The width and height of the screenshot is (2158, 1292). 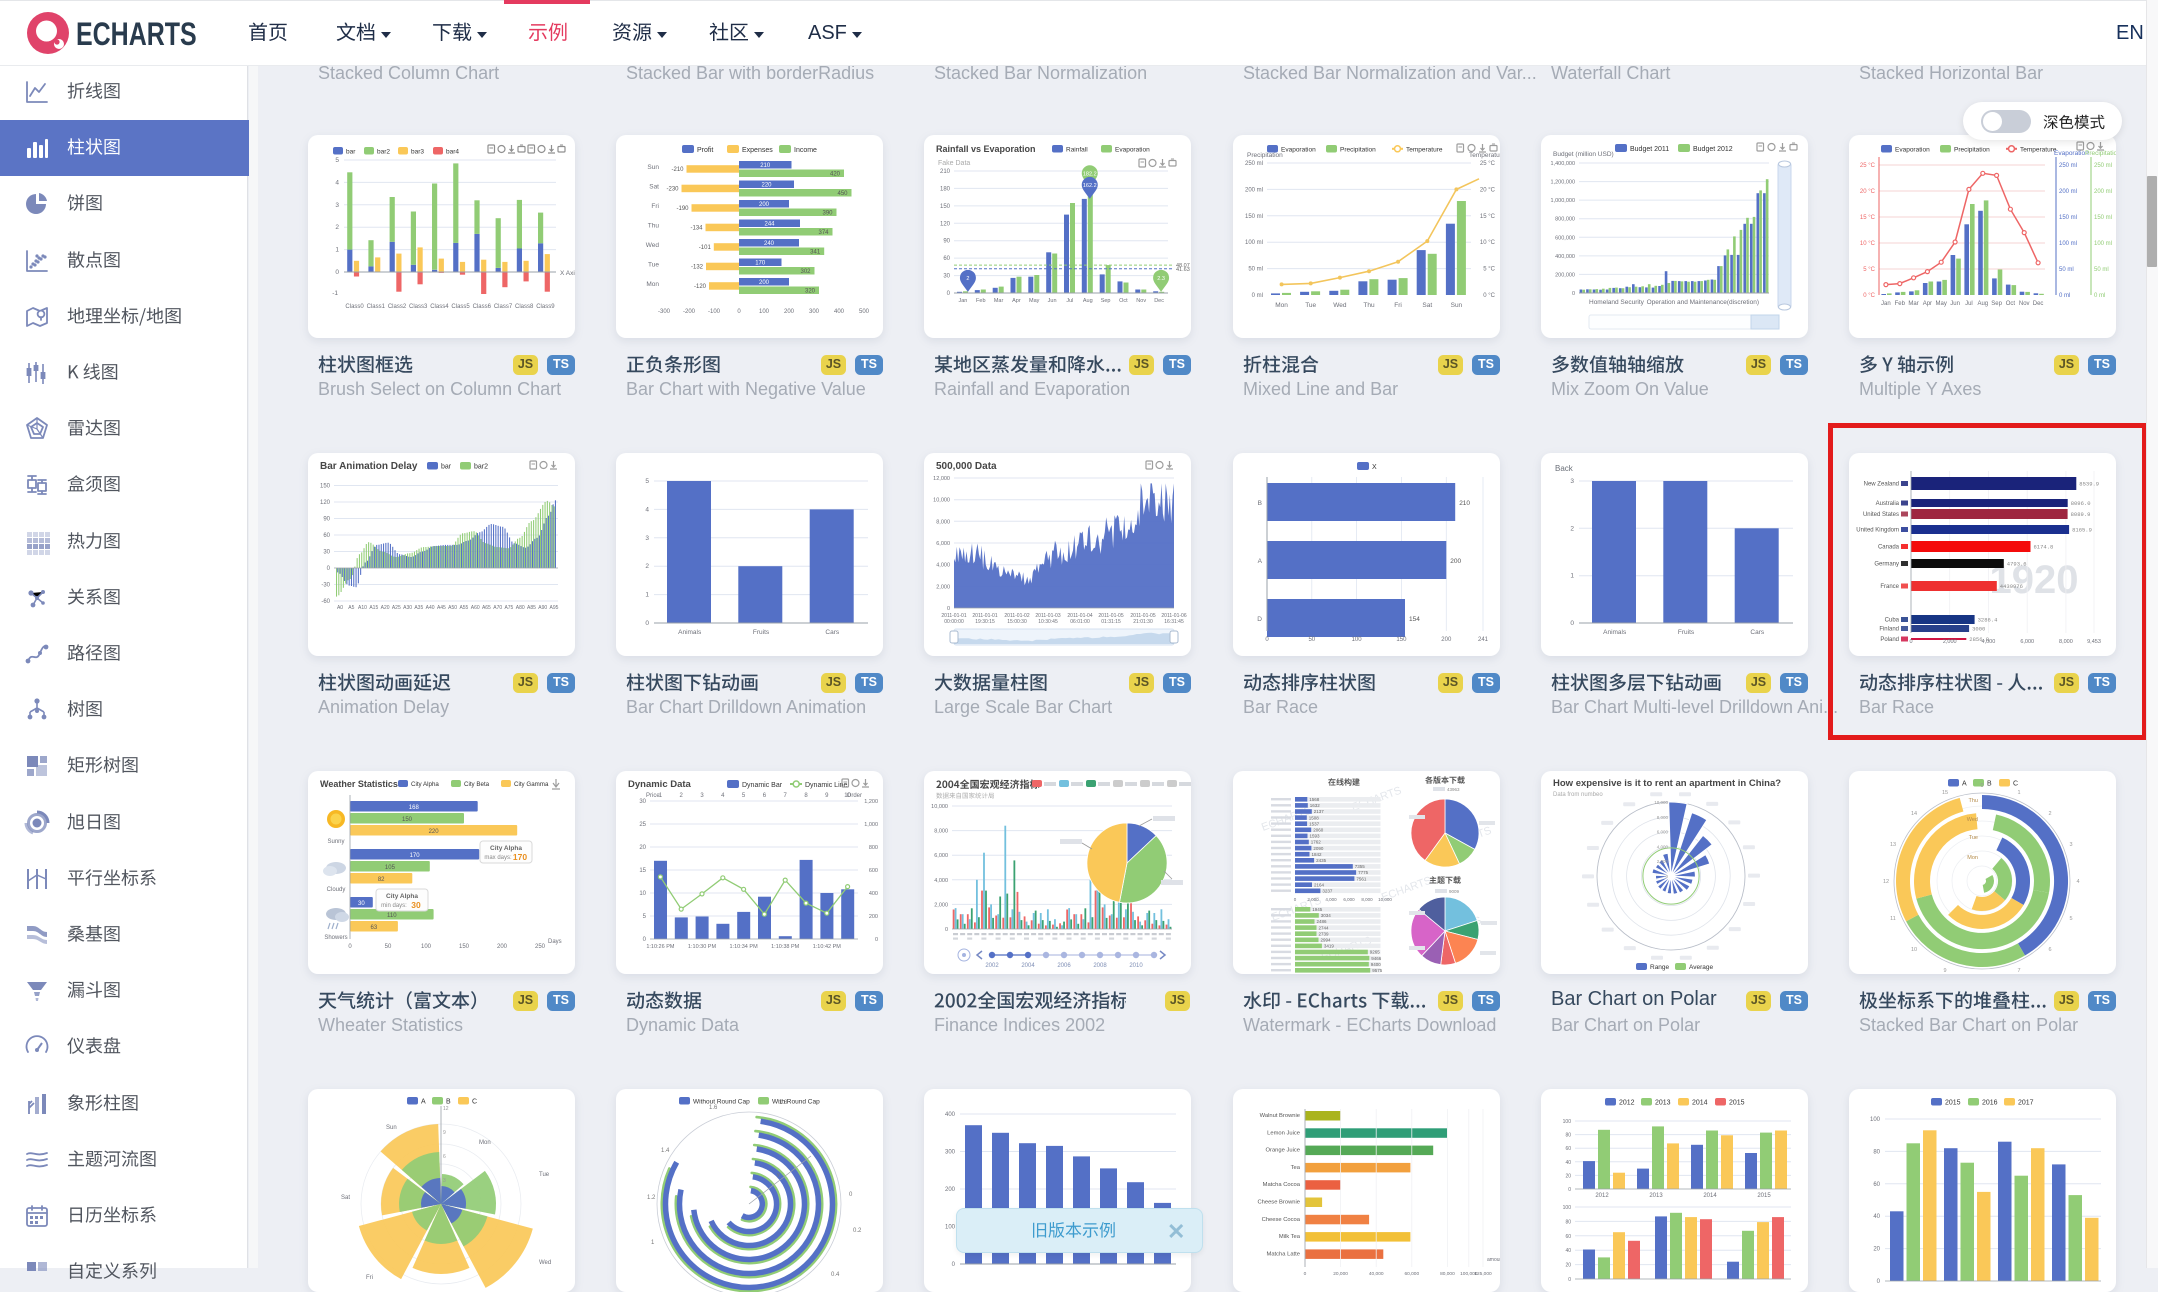 What do you see at coordinates (439, 307) in the screenshot?
I see `svg-text: Class4` at bounding box center [439, 307].